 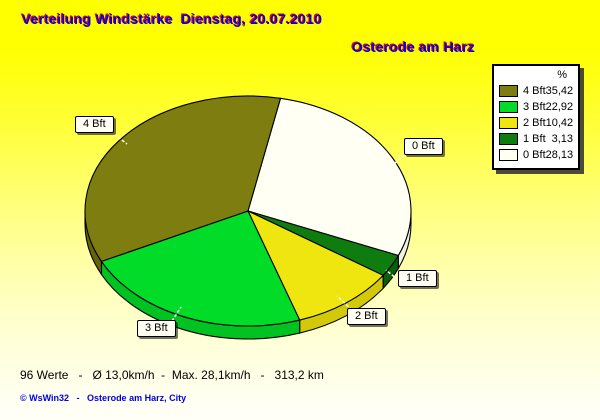 I want to click on slice-callout-3bft: 3 Bft, so click(x=156, y=328).